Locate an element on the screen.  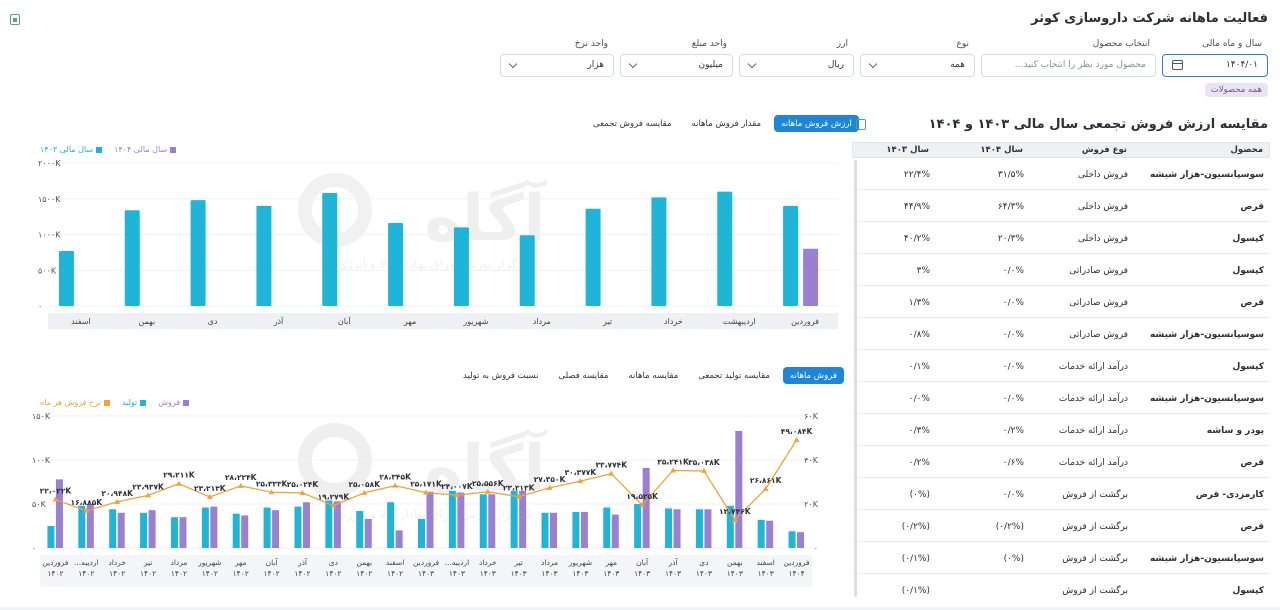
x-tick-label: خرداد is located at coordinates (117, 562).